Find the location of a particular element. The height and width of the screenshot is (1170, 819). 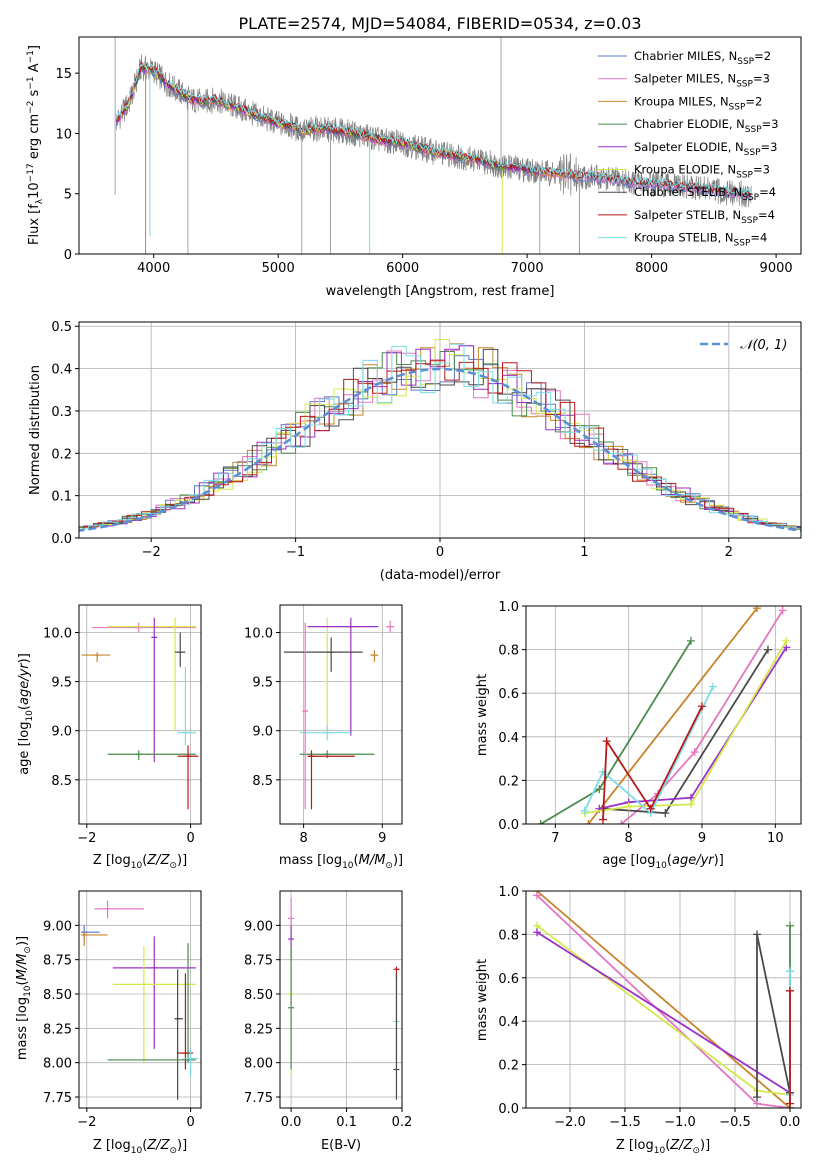

y-tick-label: 8.5 is located at coordinates (262, 781).